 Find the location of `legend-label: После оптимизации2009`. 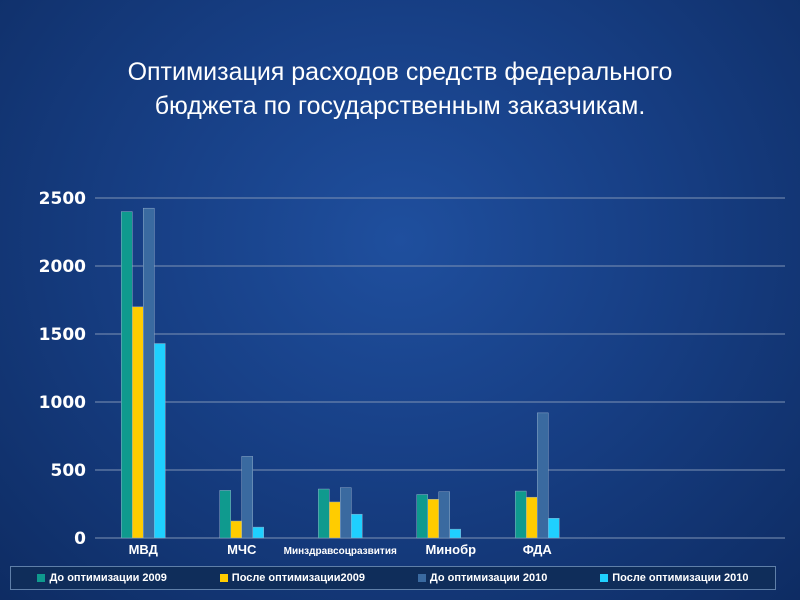

legend-label: После оптимизации2009 is located at coordinates (298, 578).